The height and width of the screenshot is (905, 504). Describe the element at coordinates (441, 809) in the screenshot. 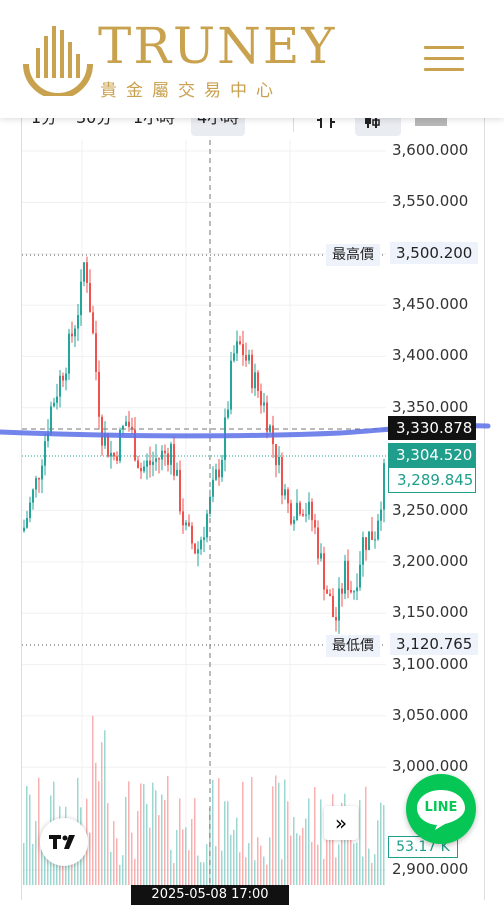

I see `line-chat-button: LINE` at that location.